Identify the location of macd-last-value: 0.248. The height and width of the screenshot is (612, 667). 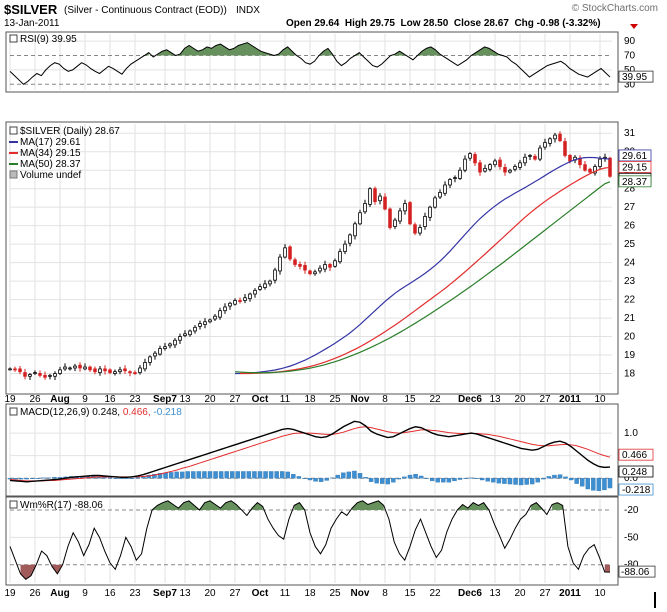
(634, 472).